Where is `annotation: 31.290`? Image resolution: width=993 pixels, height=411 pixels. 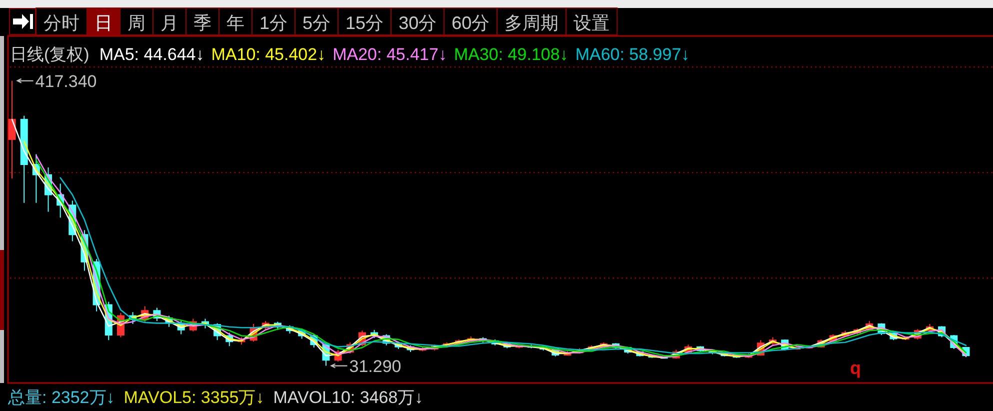 annotation: 31.290 is located at coordinates (375, 366).